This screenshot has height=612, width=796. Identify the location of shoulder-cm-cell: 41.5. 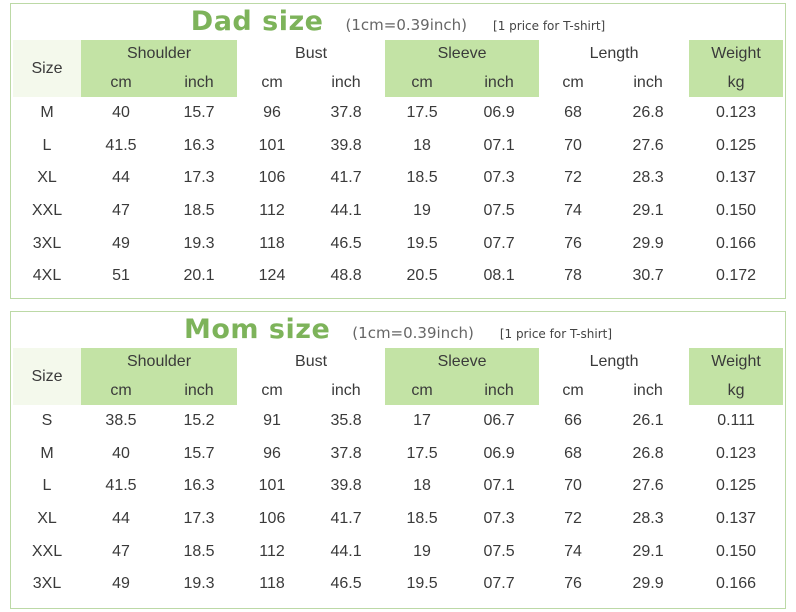
(121, 486).